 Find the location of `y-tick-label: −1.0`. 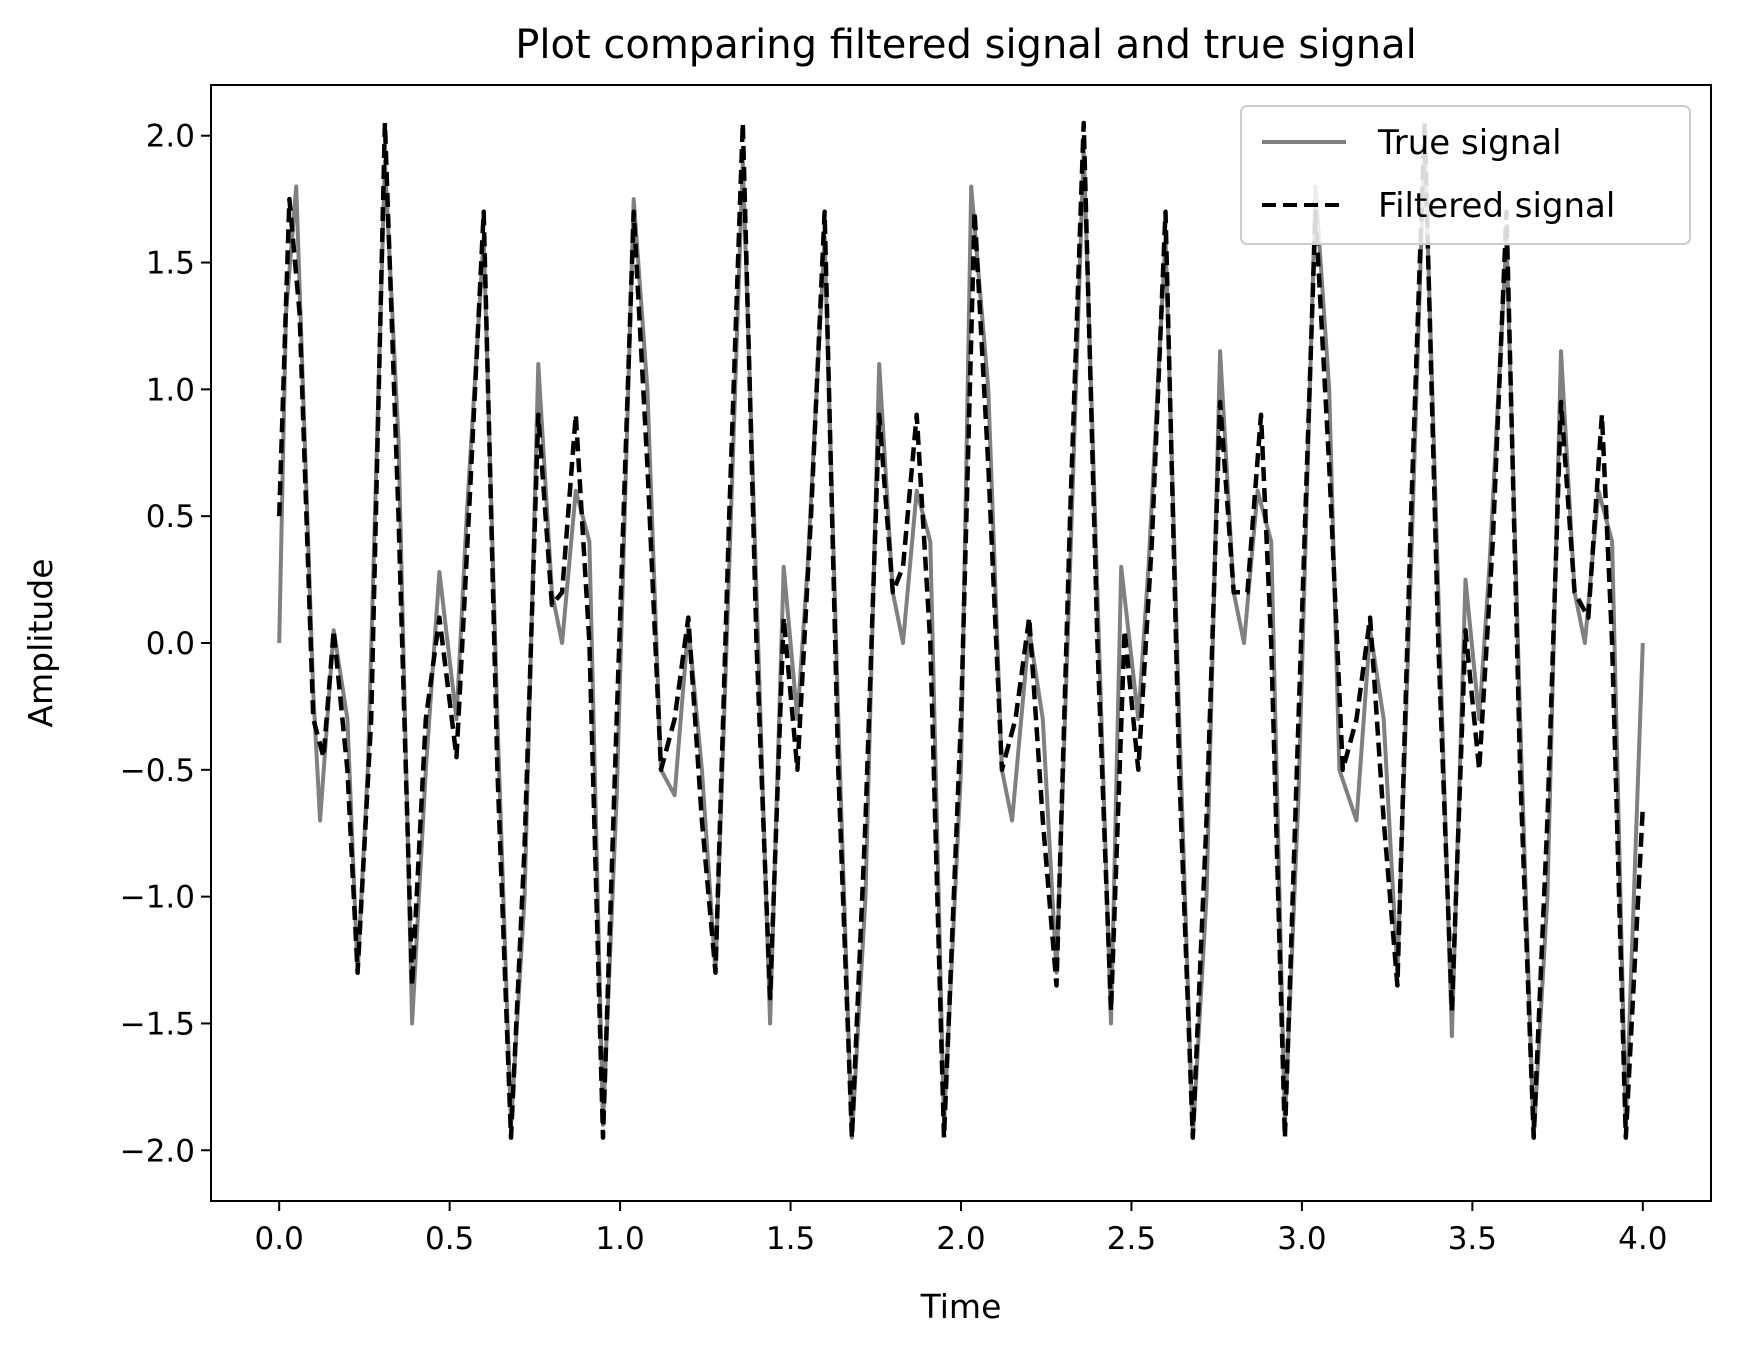

y-tick-label: −1.0 is located at coordinates (157, 898).